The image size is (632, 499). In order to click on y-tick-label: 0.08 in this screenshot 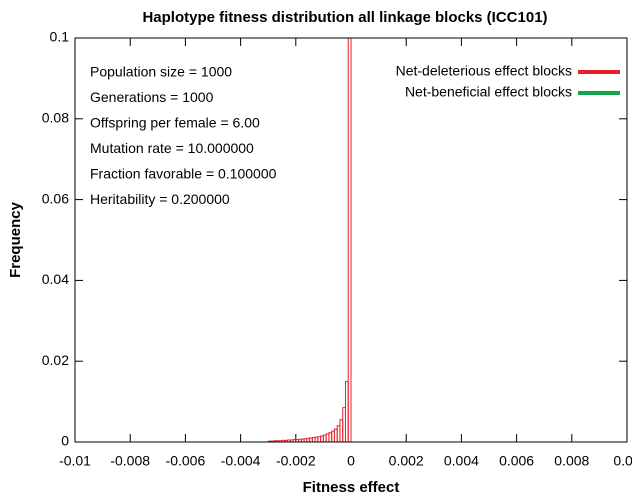, I will do `click(55, 118)`.